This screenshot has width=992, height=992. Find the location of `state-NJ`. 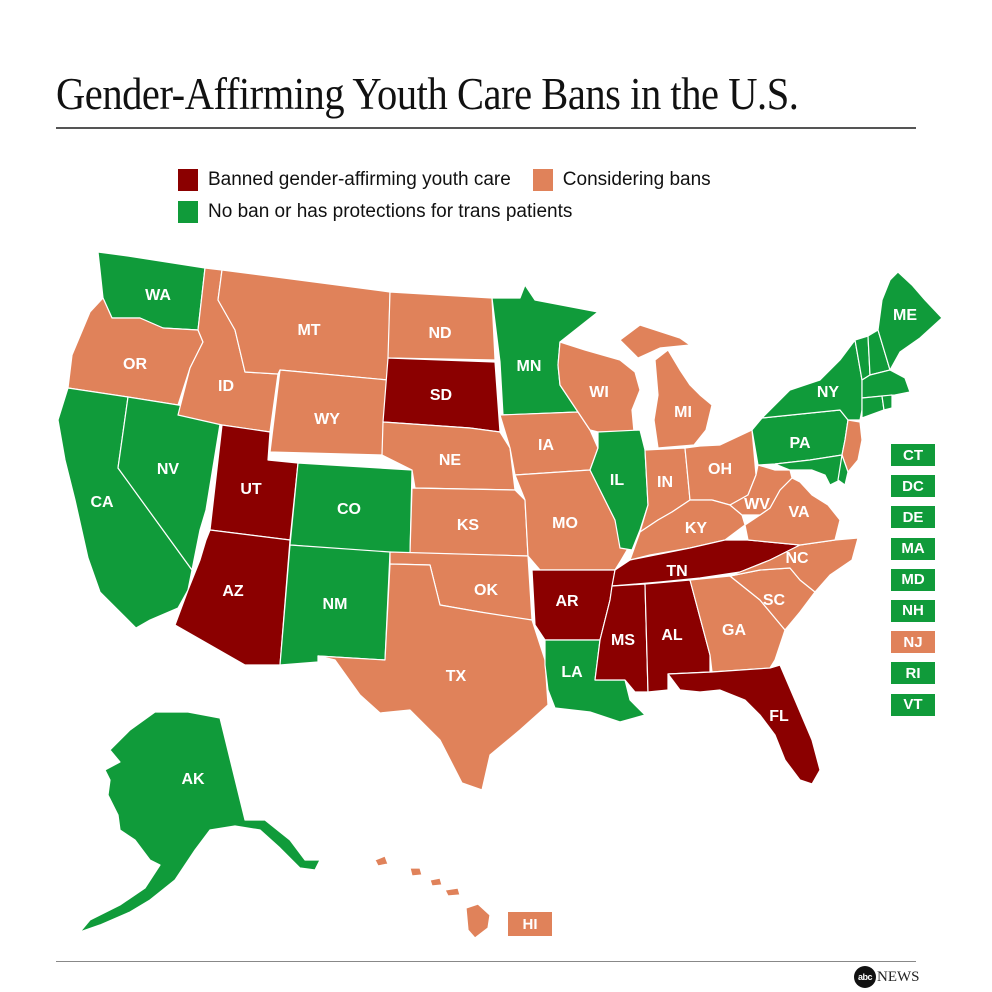

state-NJ is located at coordinates (852, 446).